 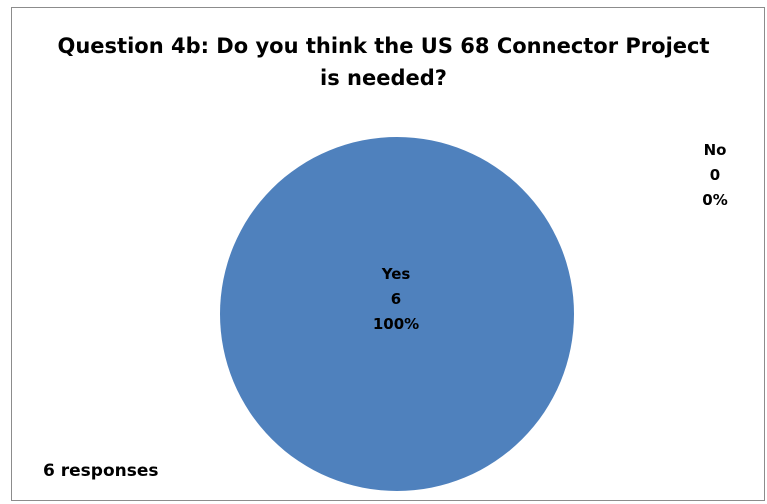 What do you see at coordinates (715, 150) in the screenshot?
I see `data-label-no-category: No` at bounding box center [715, 150].